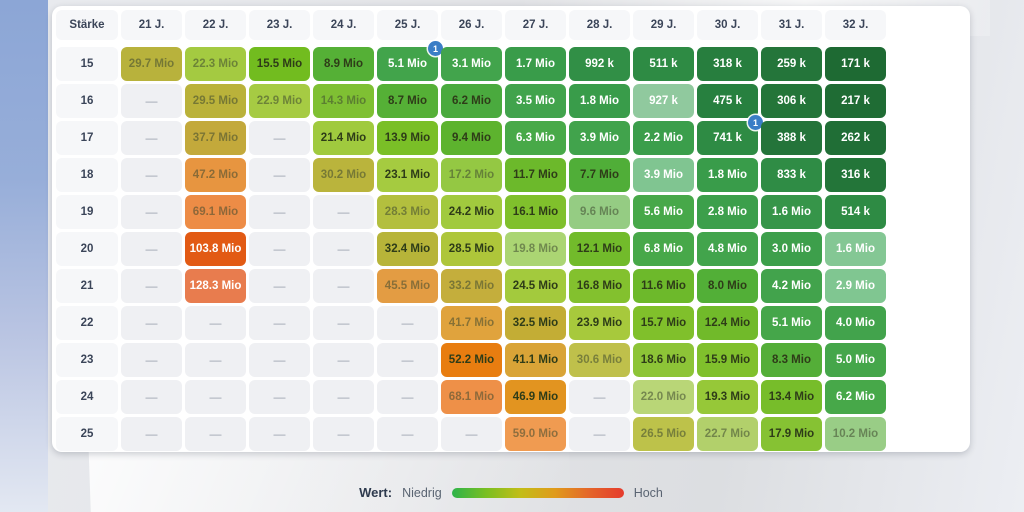 The width and height of the screenshot is (1024, 512). I want to click on value-cell: 13.4 Mio, so click(791, 397).